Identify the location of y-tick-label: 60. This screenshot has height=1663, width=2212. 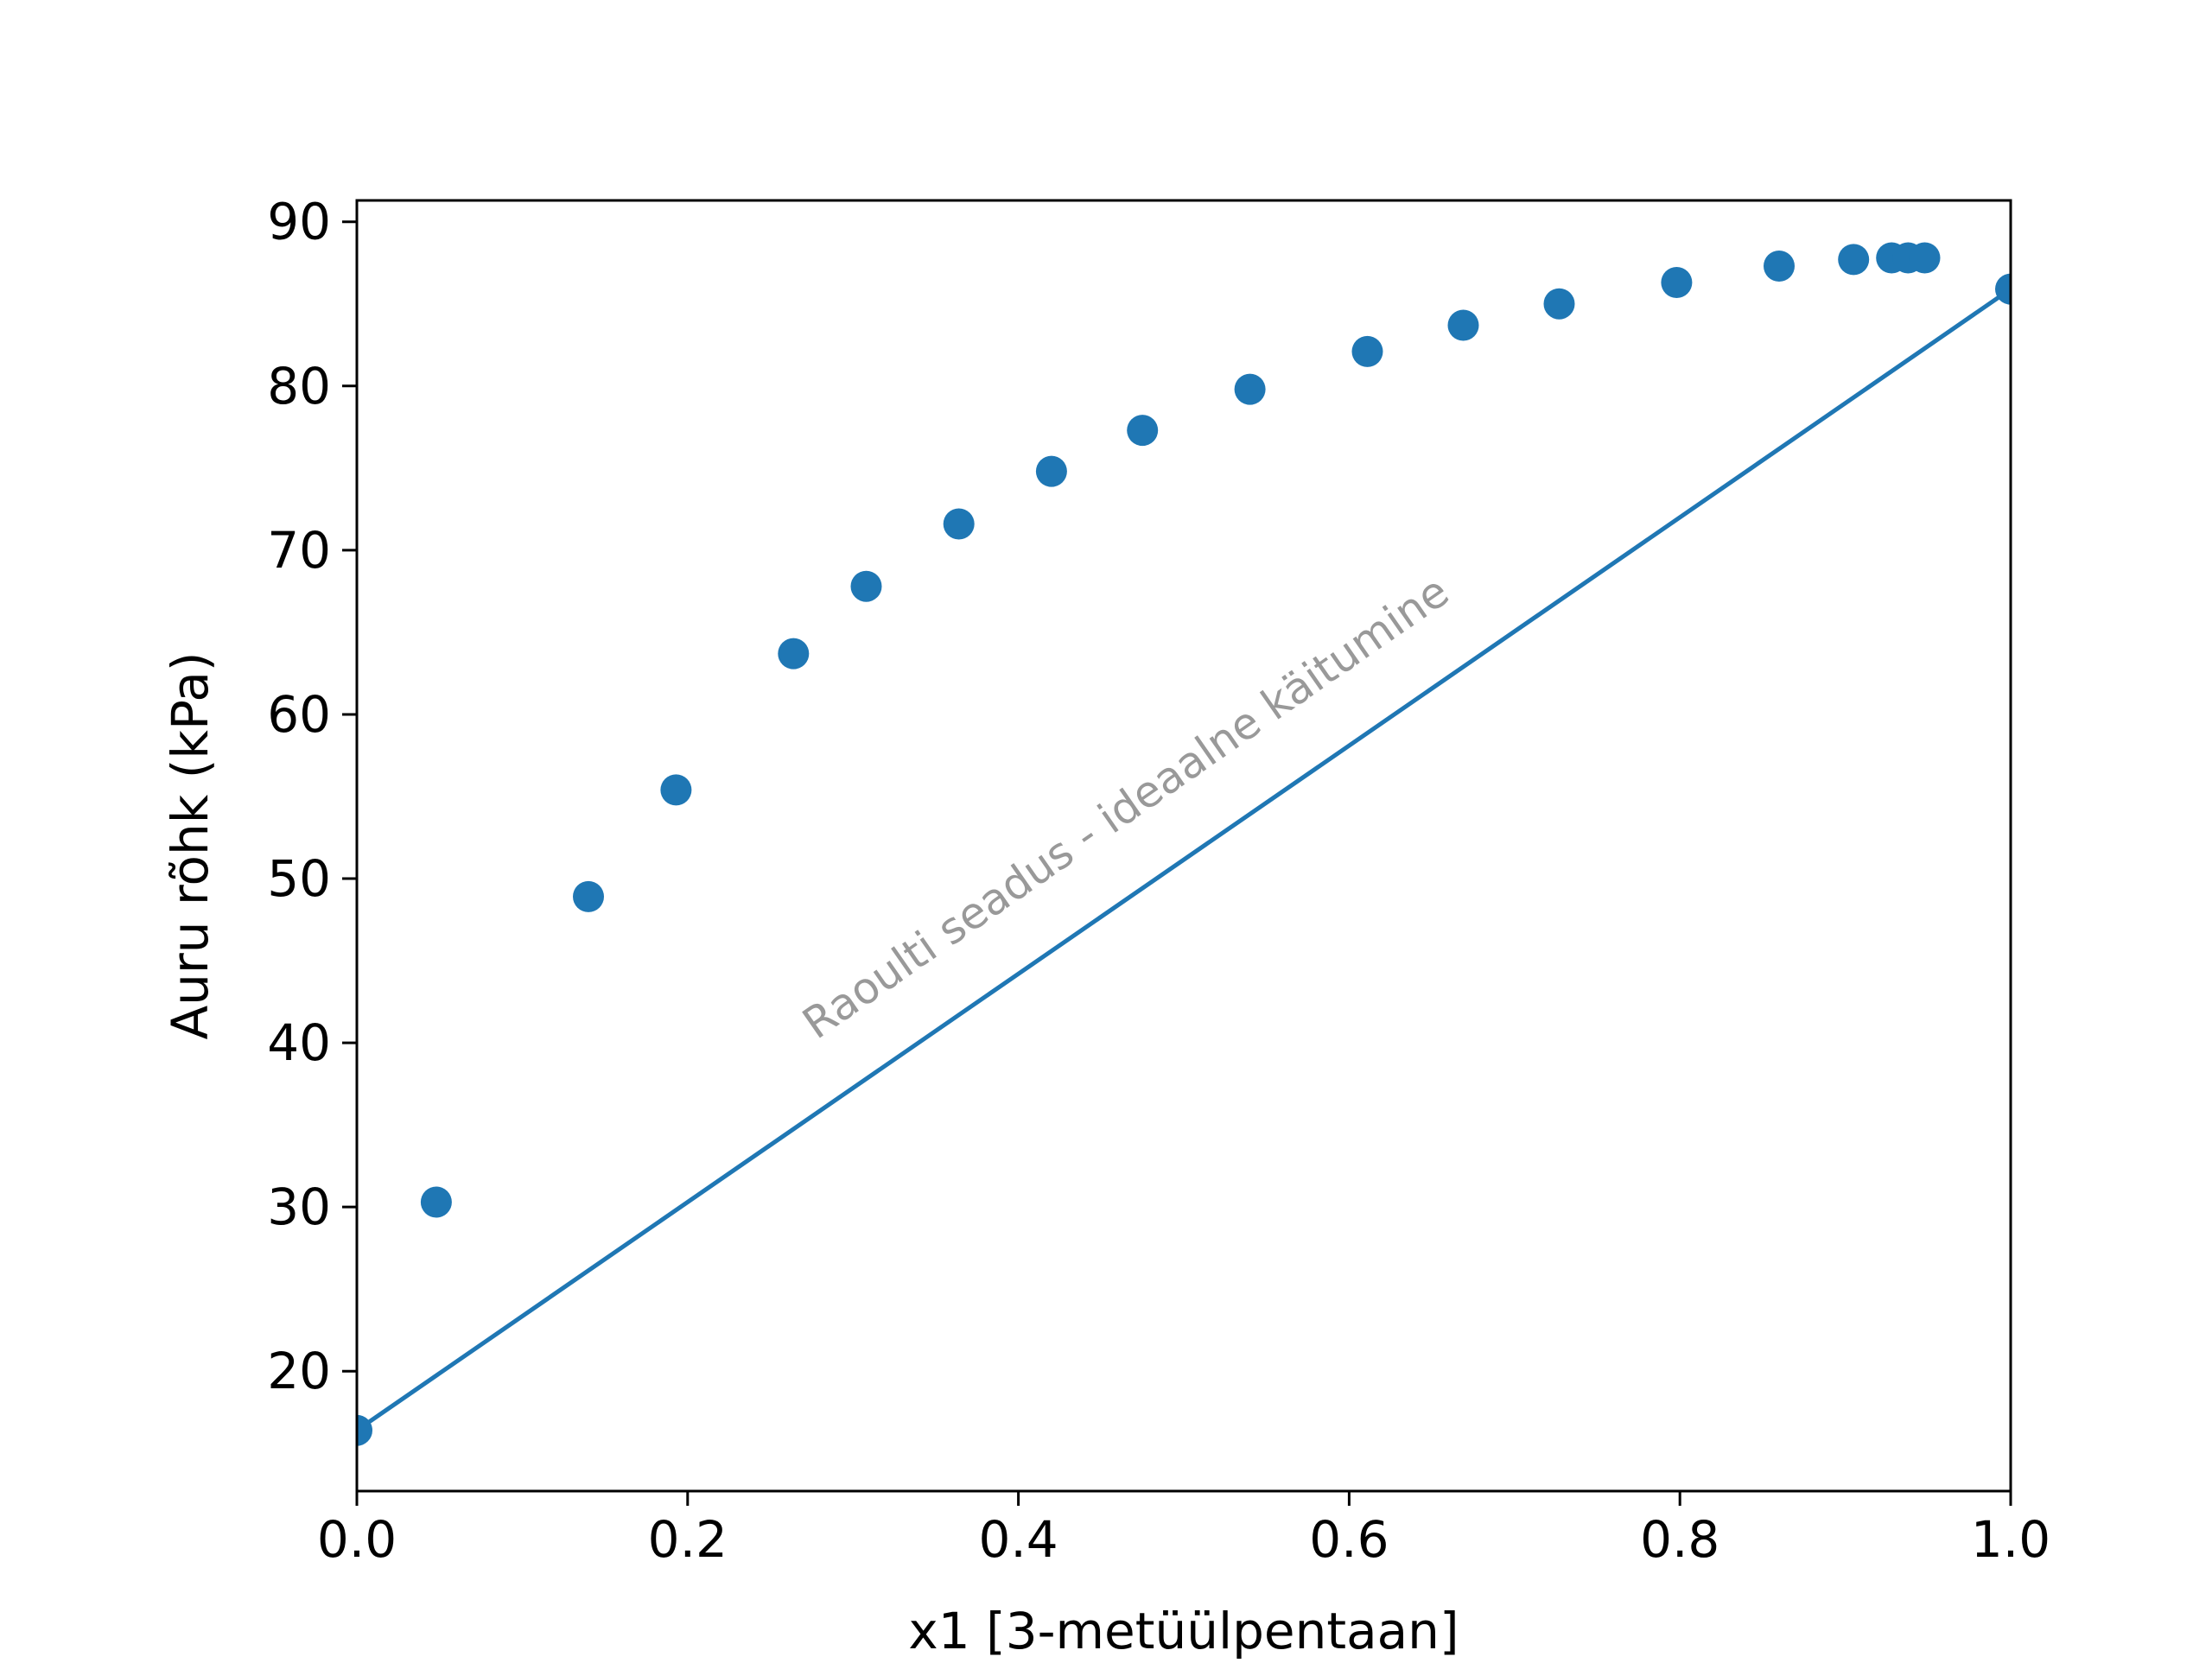
(299, 715).